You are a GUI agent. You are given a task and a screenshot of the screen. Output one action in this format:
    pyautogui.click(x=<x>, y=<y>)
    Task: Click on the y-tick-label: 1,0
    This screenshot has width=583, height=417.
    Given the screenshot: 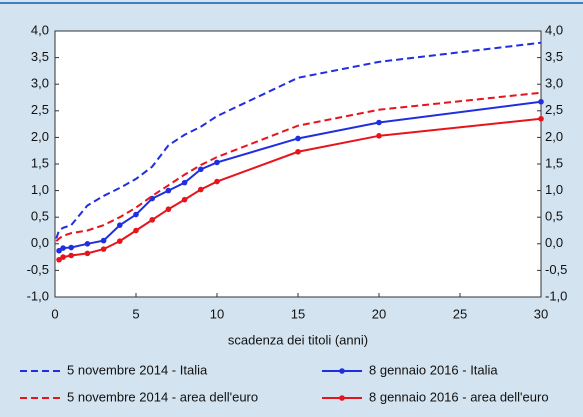 What is the action you would take?
    pyautogui.click(x=40, y=189)
    